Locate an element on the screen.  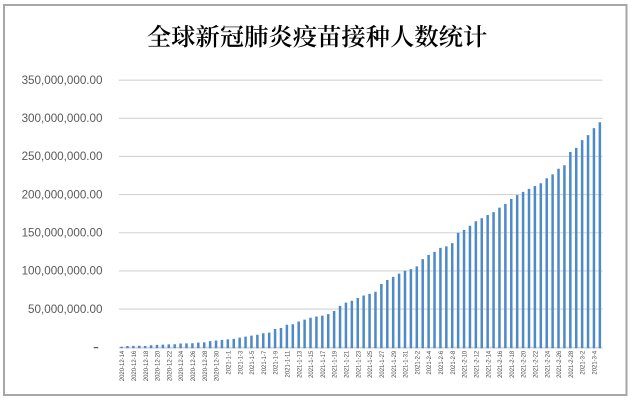
svg-text: 2021-3-2 is located at coordinates (584, 363).